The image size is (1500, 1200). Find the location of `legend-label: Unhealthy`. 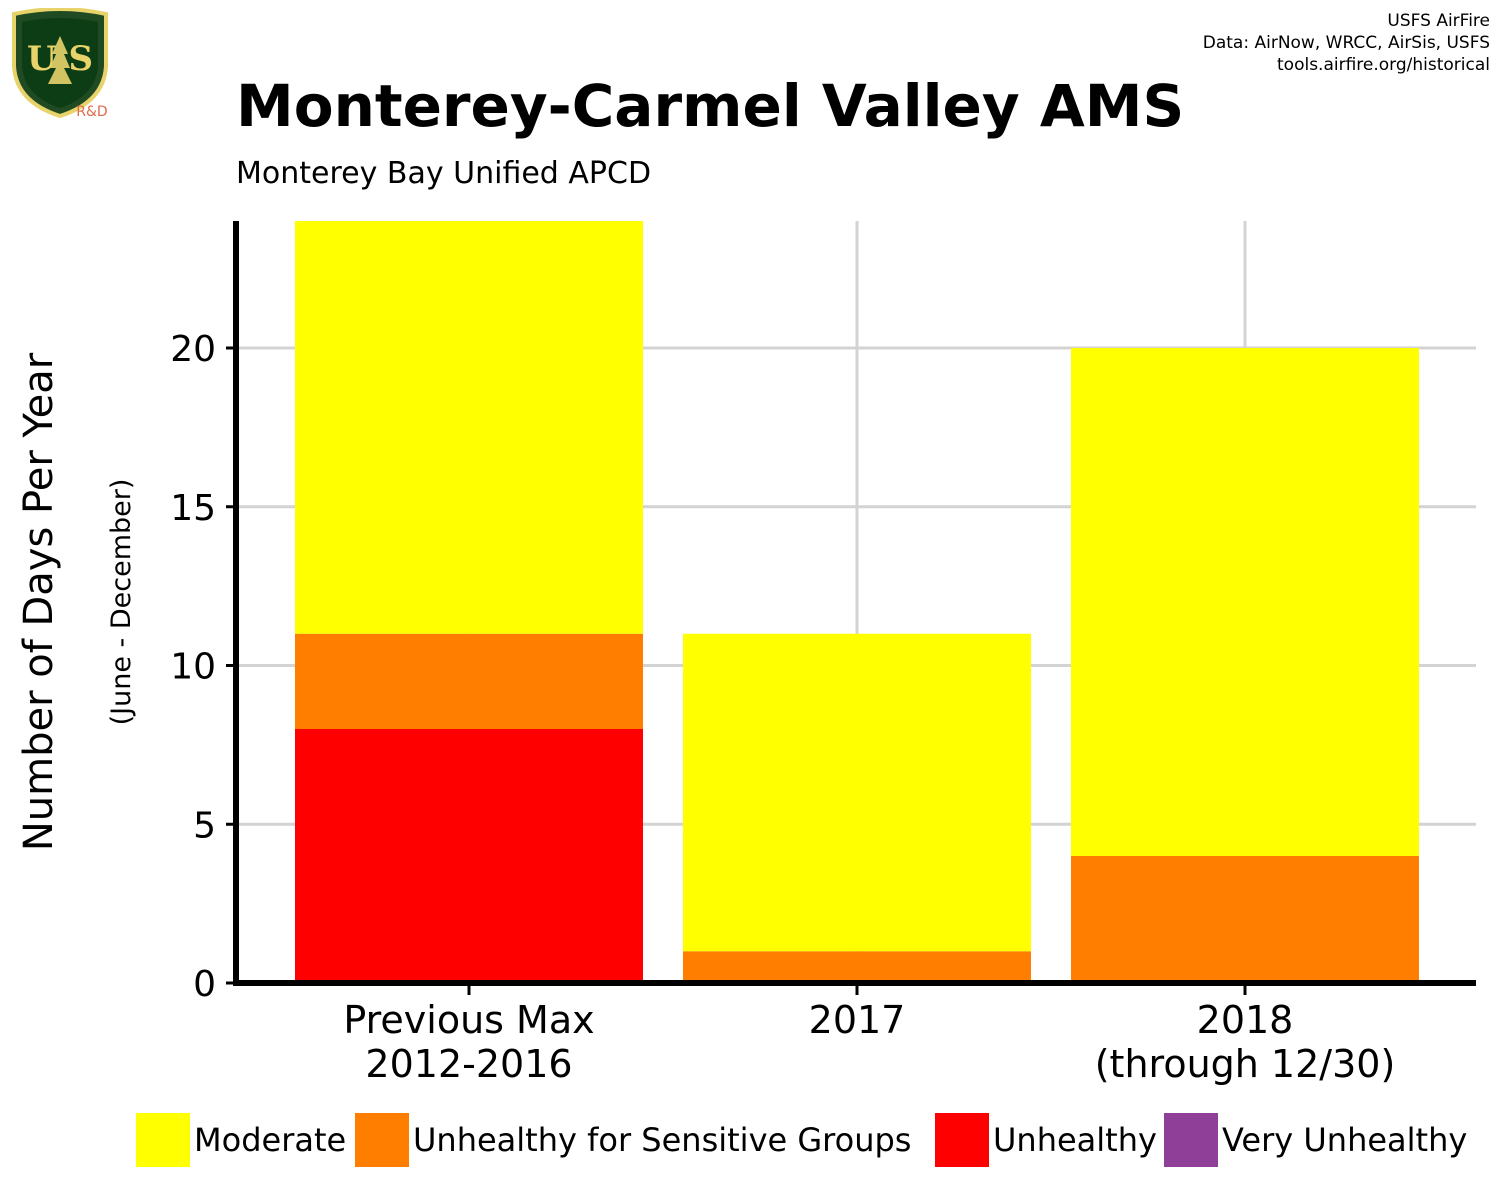

legend-label: Unhealthy is located at coordinates (1075, 1140).